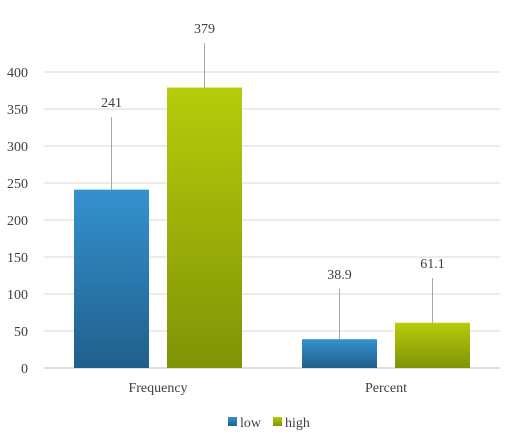 This screenshot has width=507, height=440. What do you see at coordinates (17, 295) in the screenshot?
I see `y-tick-label: 100` at bounding box center [17, 295].